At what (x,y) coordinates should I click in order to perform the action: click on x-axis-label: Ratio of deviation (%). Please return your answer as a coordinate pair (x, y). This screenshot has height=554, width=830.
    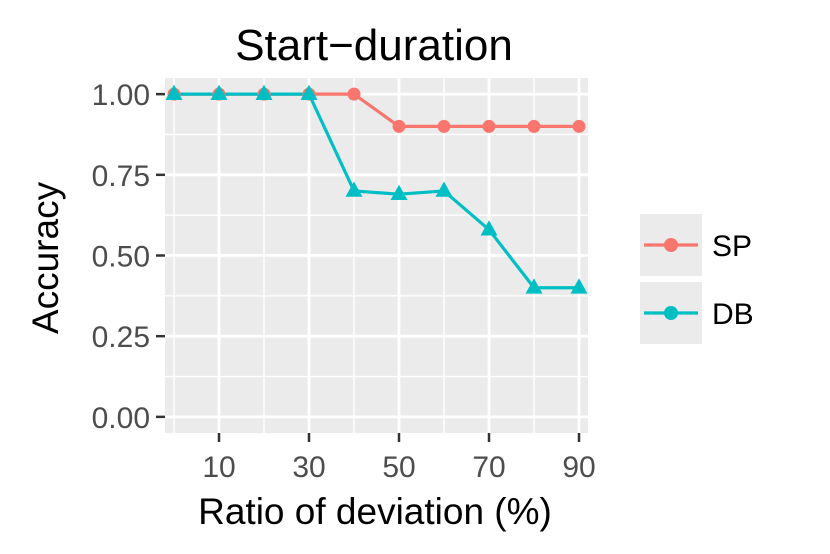
    Looking at the image, I should click on (375, 511).